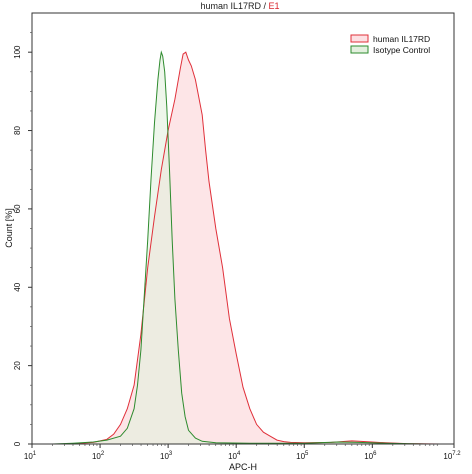 This screenshot has width=472, height=474. What do you see at coordinates (239, 454) in the screenshot?
I see `x-tick-exponent: 4` at bounding box center [239, 454].